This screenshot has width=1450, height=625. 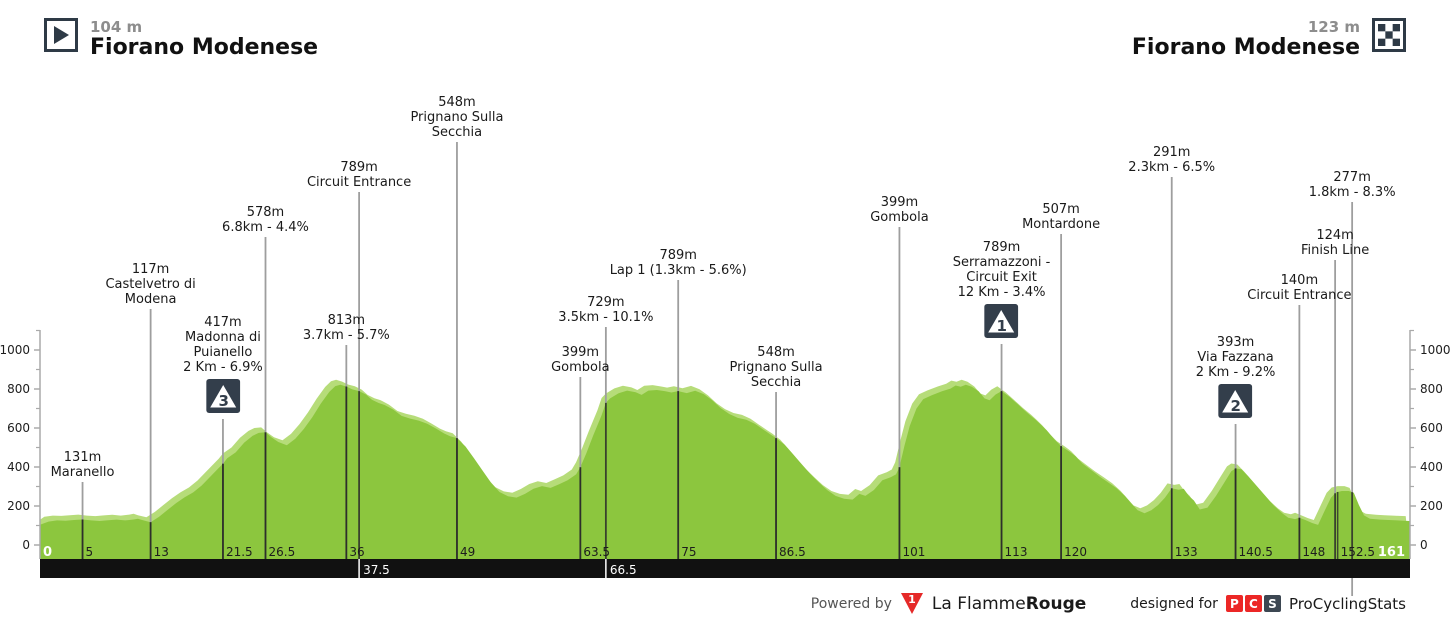 What do you see at coordinates (912, 599) in the screenshot?
I see `svg-text: 1` at bounding box center [912, 599].